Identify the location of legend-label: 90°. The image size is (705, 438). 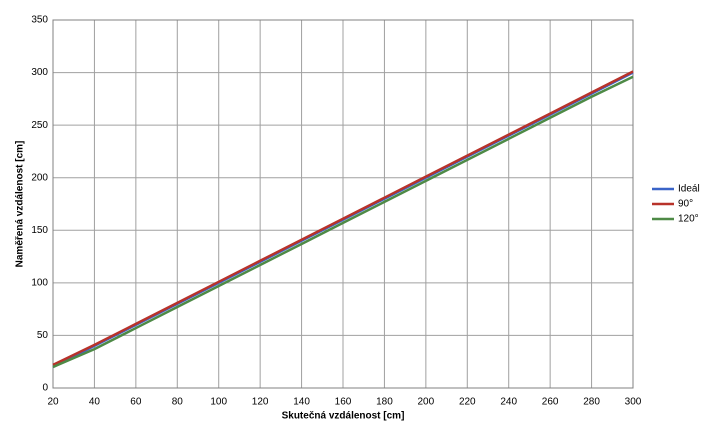
(685, 204).